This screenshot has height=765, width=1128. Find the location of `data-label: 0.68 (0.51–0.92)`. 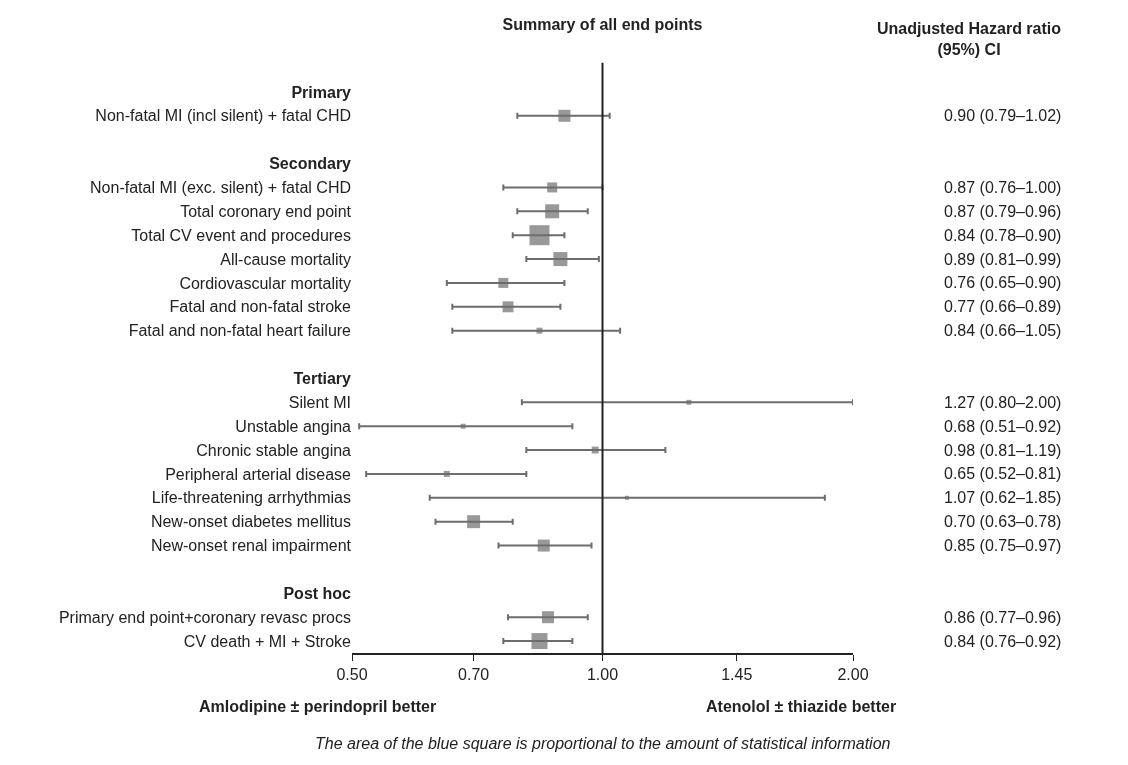

data-label: 0.68 (0.51–0.92) is located at coordinates (1003, 426).